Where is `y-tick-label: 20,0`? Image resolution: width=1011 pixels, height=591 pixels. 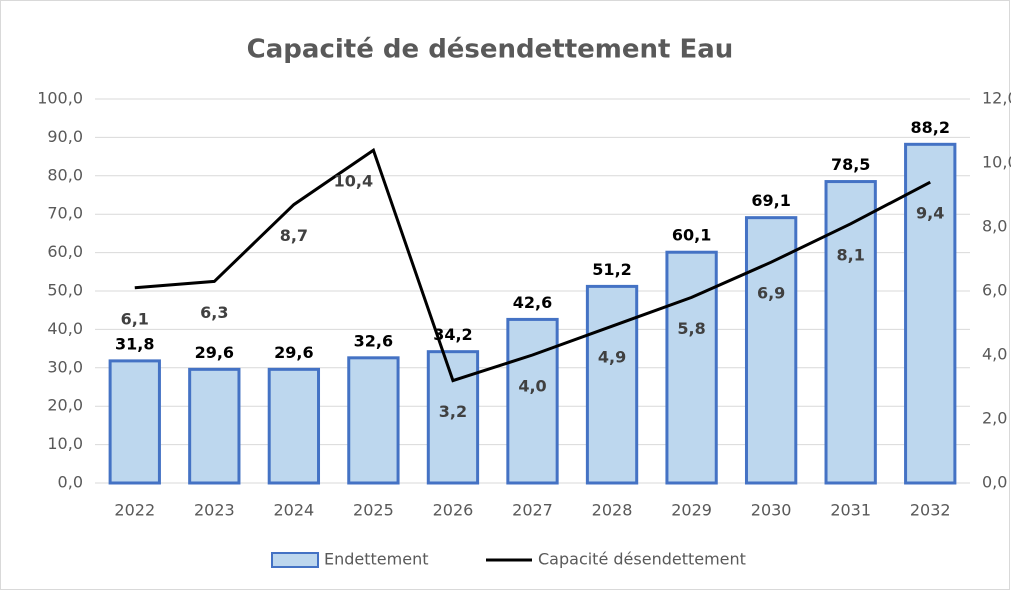 y-tick-label: 20,0 is located at coordinates (65, 405).